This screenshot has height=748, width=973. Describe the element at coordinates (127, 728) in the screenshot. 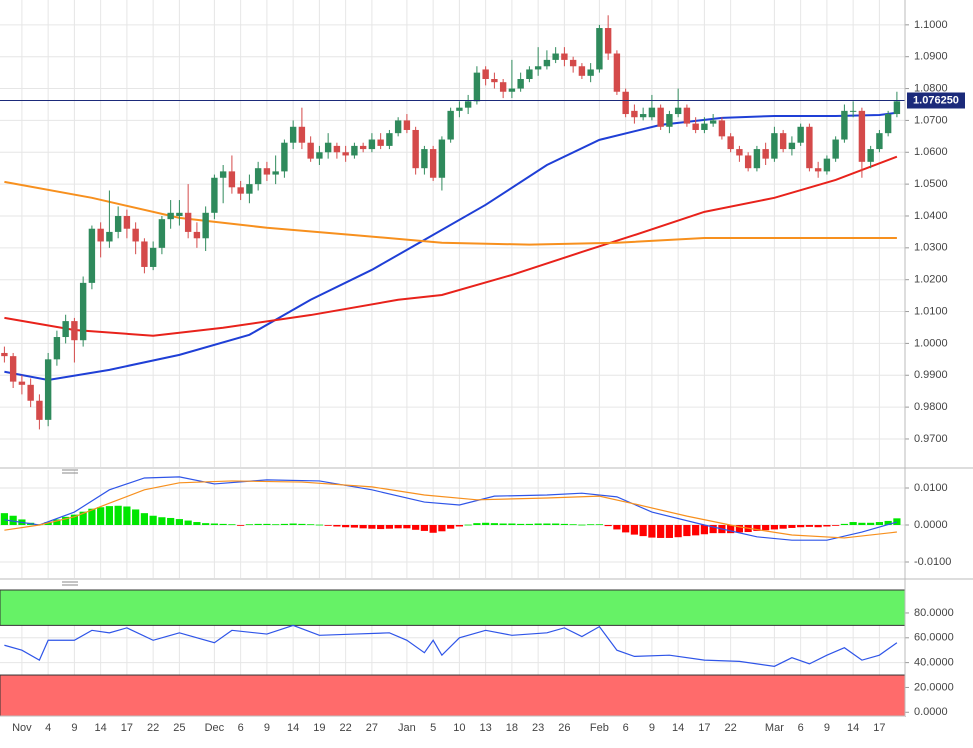

I see `x-tick-label: 17` at that location.